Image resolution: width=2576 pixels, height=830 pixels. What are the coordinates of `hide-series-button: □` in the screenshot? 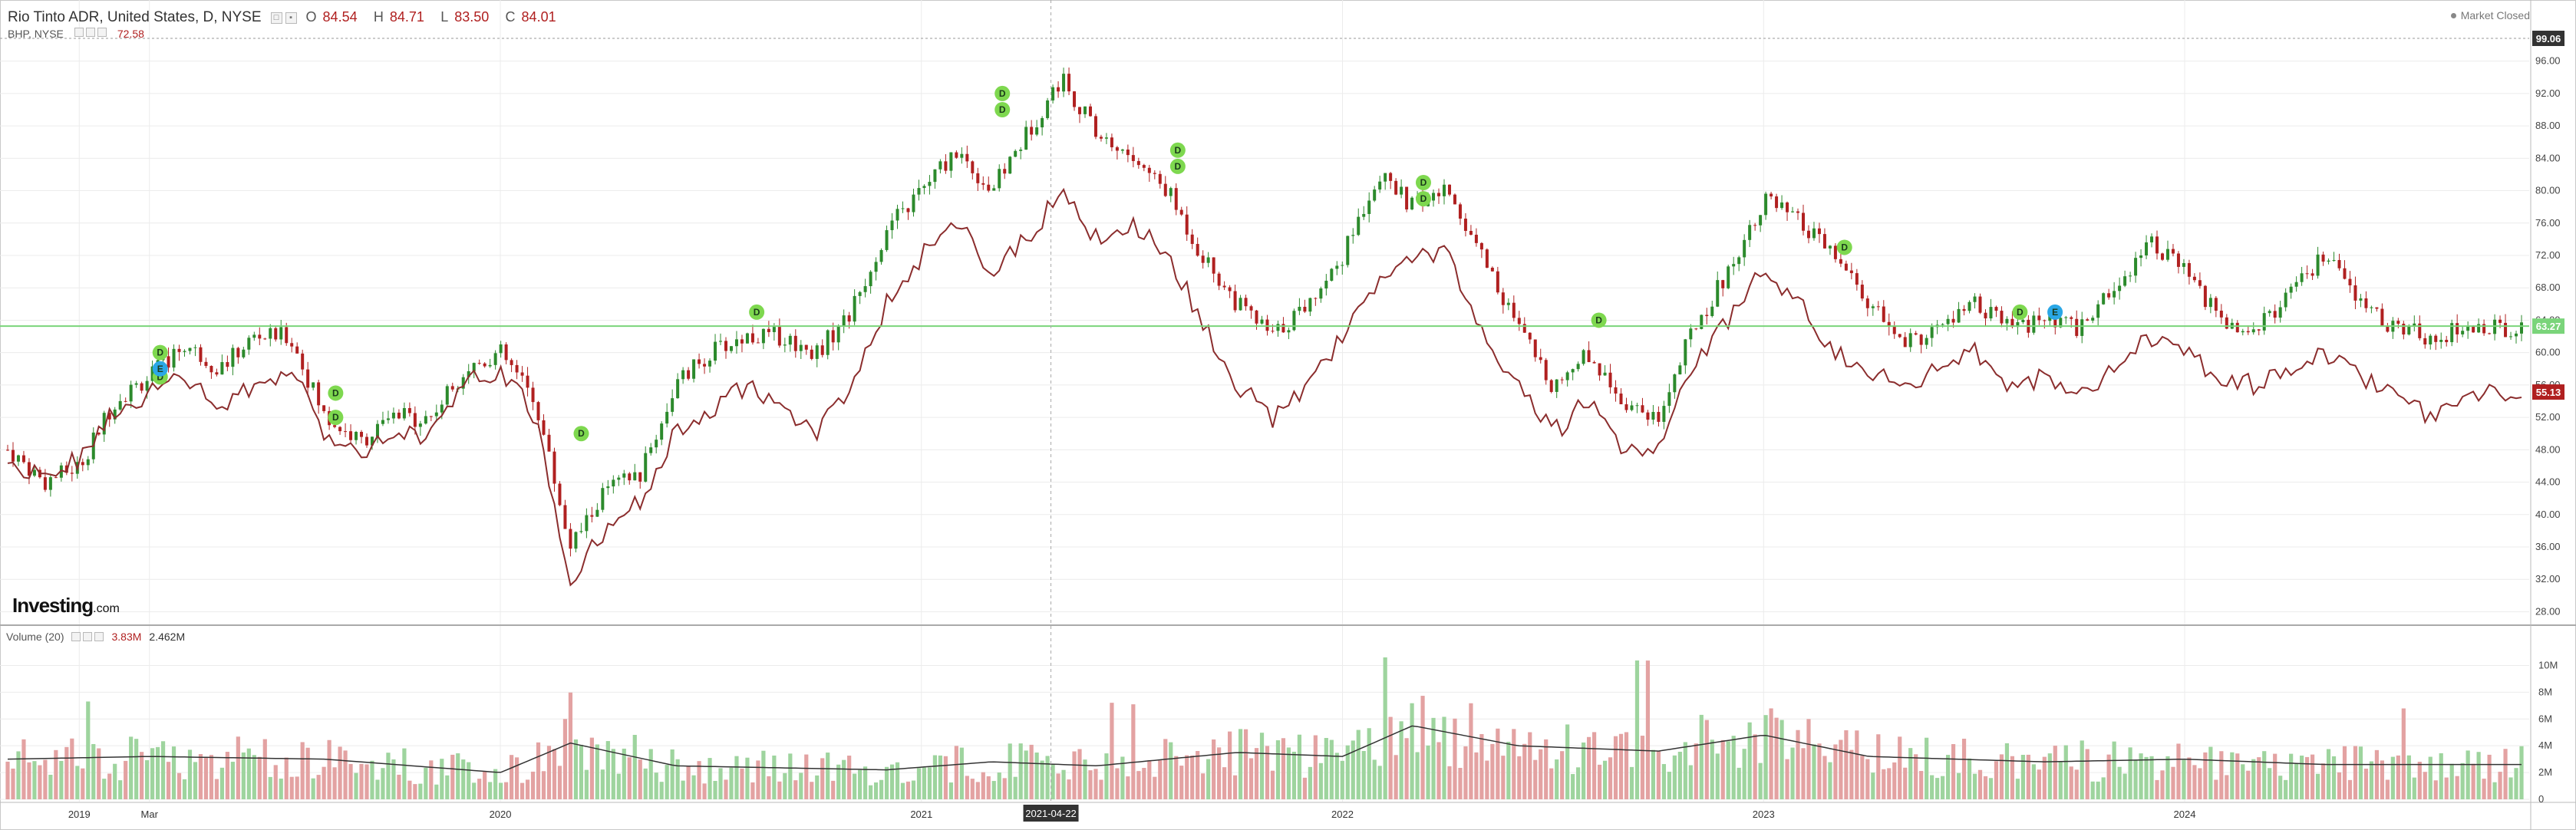 It's located at (276, 18).